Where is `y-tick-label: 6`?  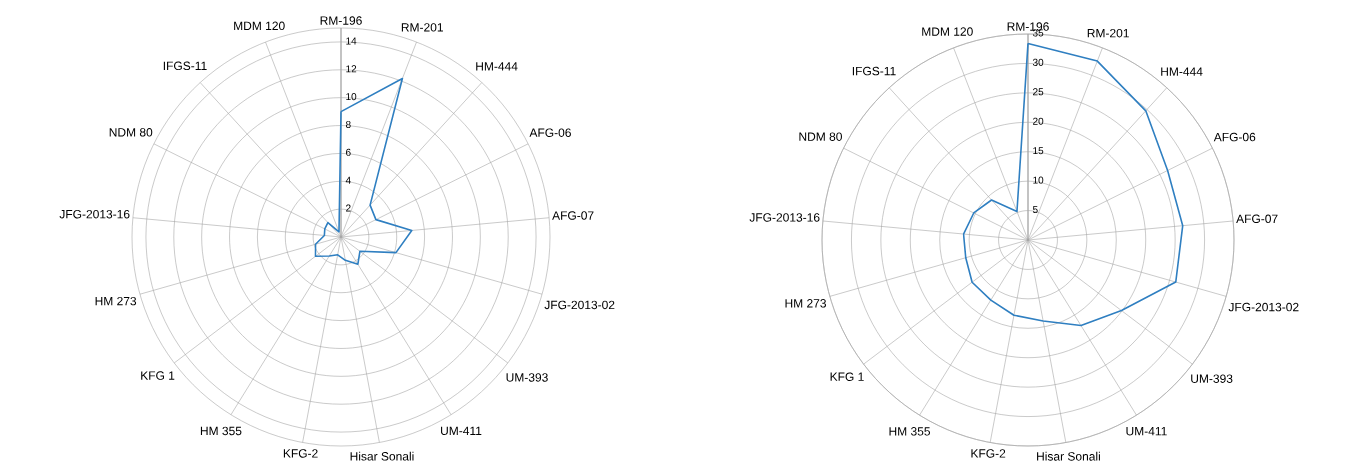 y-tick-label: 6 is located at coordinates (348, 152).